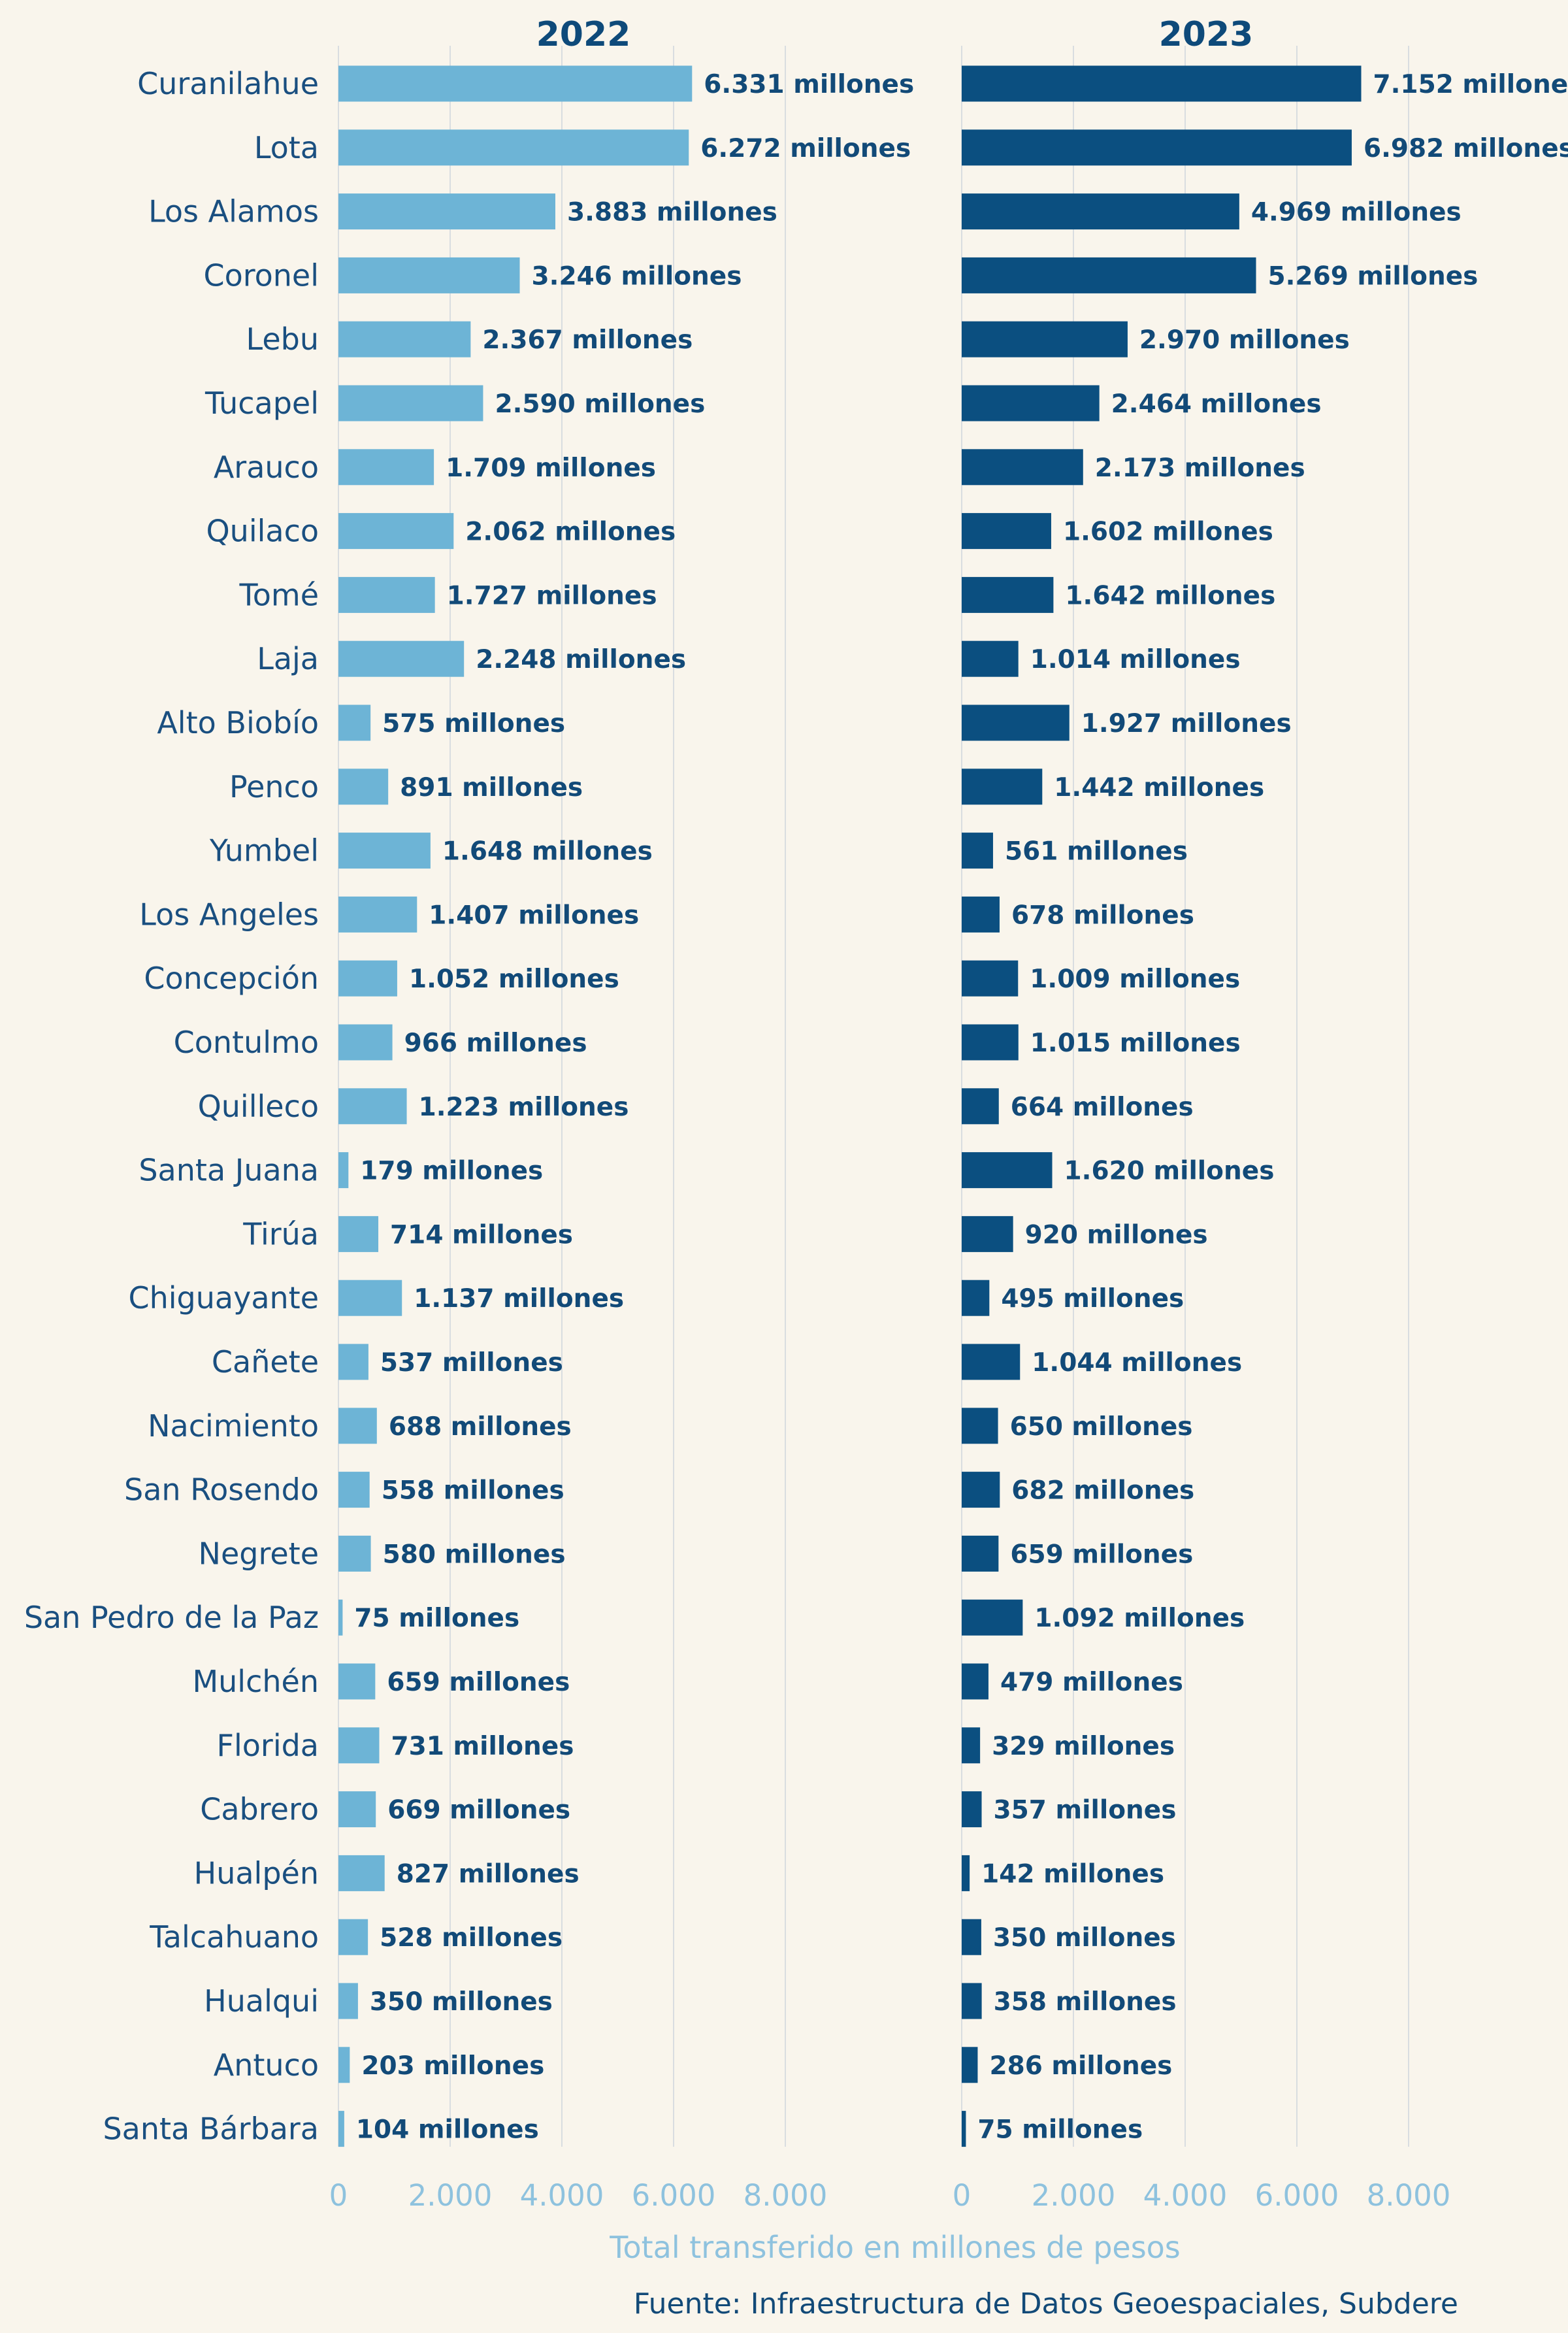 The height and width of the screenshot is (2333, 1568). I want to click on x-tick-label-2023-0: 0, so click(962, 2195).